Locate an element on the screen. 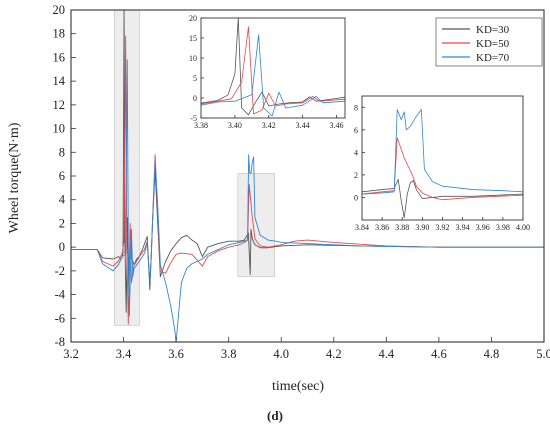 The image size is (550, 439). main-y-tick-label: 4 is located at coordinates (62, 200).